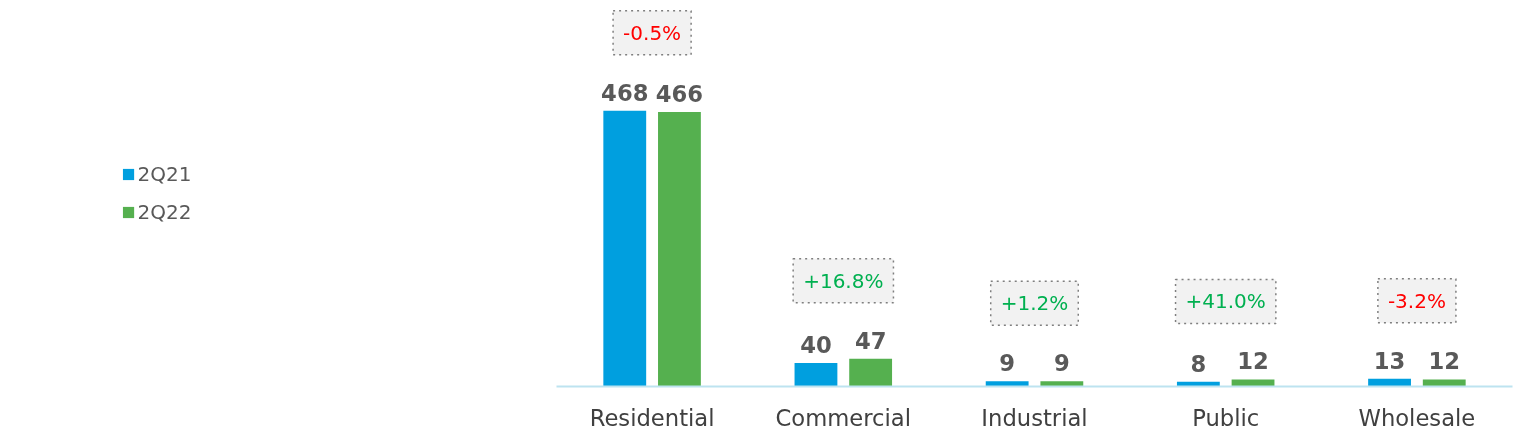 This screenshot has width=1522, height=433. Describe the element at coordinates (164, 174) in the screenshot. I see `legend-label: 2Q21` at that location.